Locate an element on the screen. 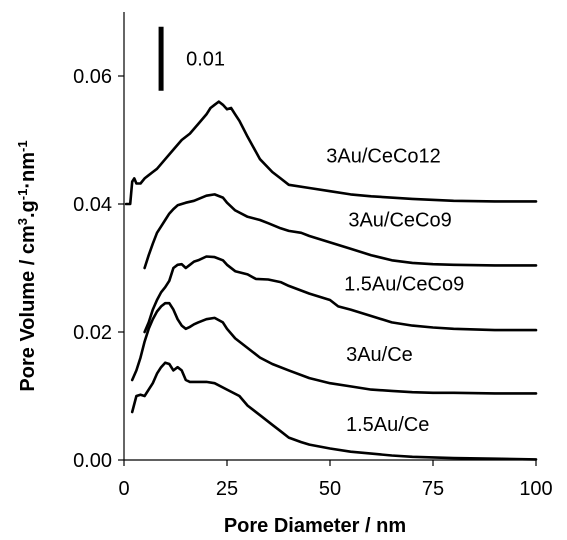  y-tick-label: 0.06 is located at coordinates (92, 77).